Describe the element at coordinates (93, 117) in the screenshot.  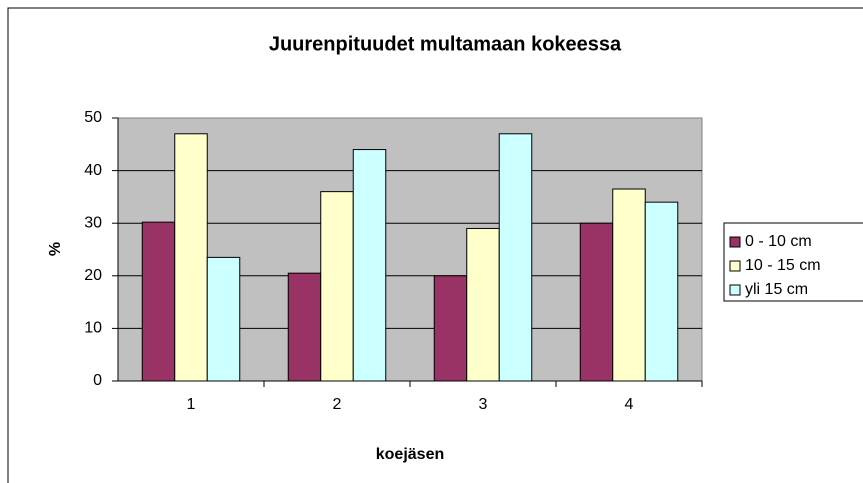
I see `y-tick-label: 50` at that location.